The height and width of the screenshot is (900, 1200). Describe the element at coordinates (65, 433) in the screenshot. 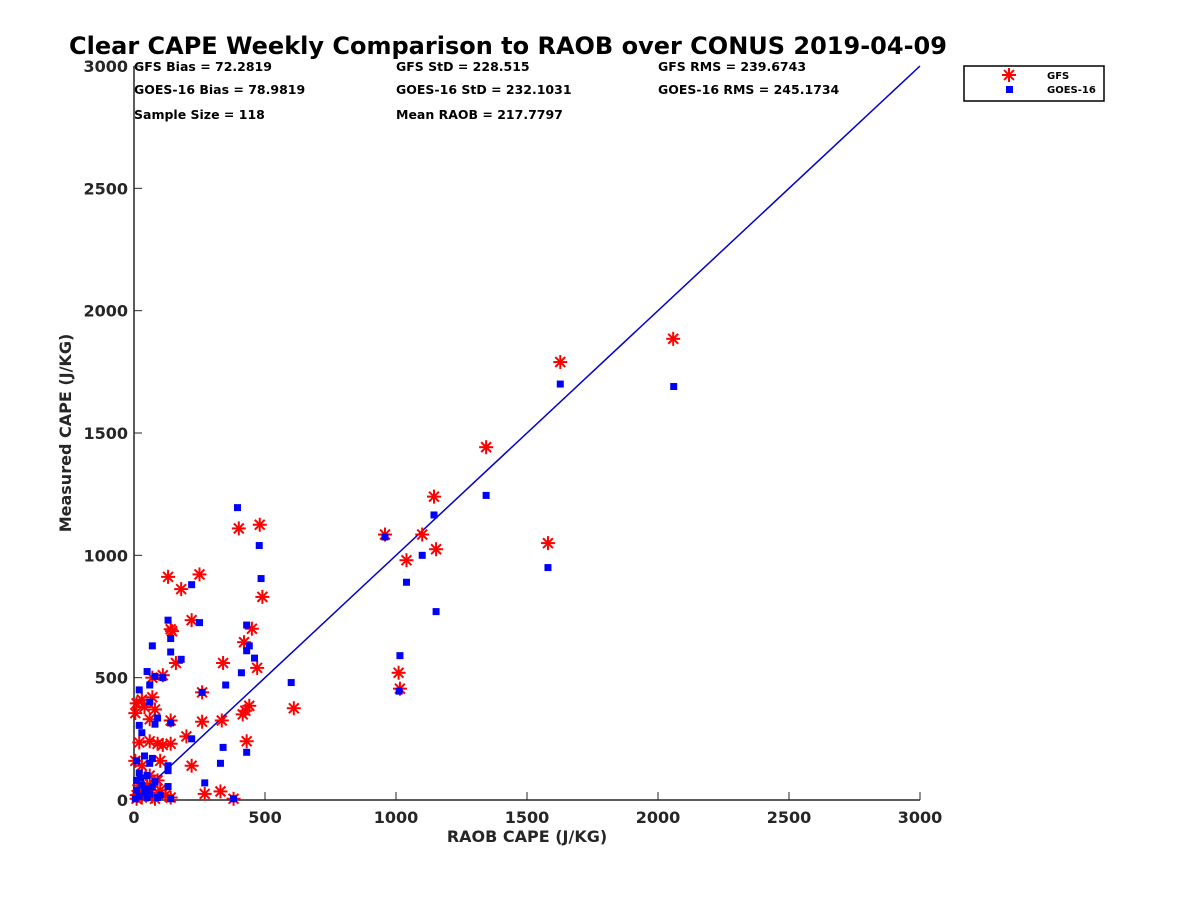

I see `y-axis-label: Measured CAPE (J/KG)` at that location.